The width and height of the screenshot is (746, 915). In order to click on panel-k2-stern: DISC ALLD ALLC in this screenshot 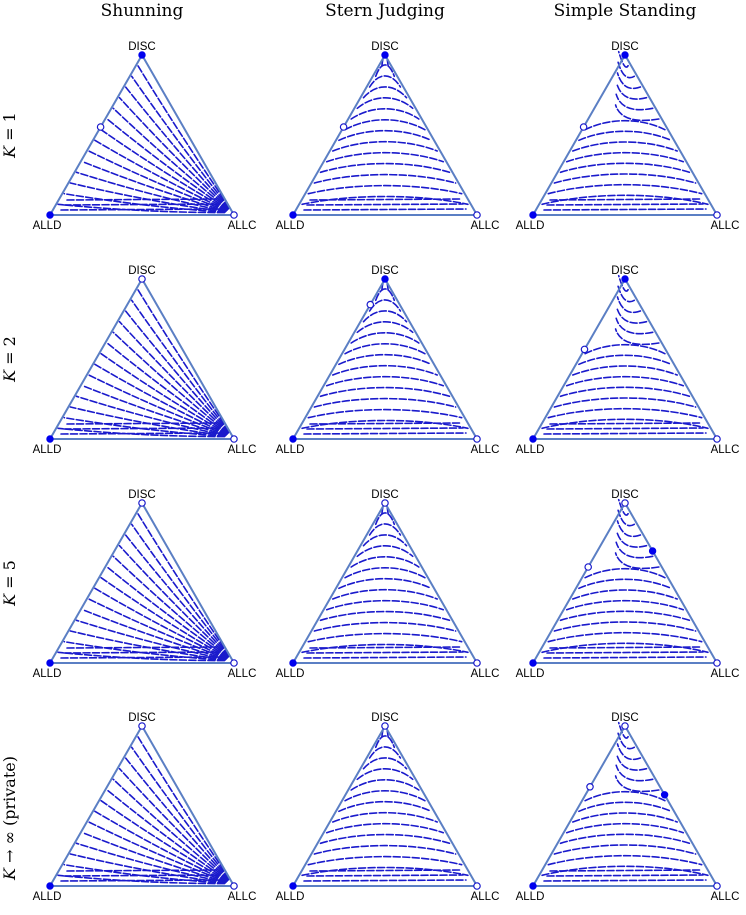, I will do `click(388, 360)`.